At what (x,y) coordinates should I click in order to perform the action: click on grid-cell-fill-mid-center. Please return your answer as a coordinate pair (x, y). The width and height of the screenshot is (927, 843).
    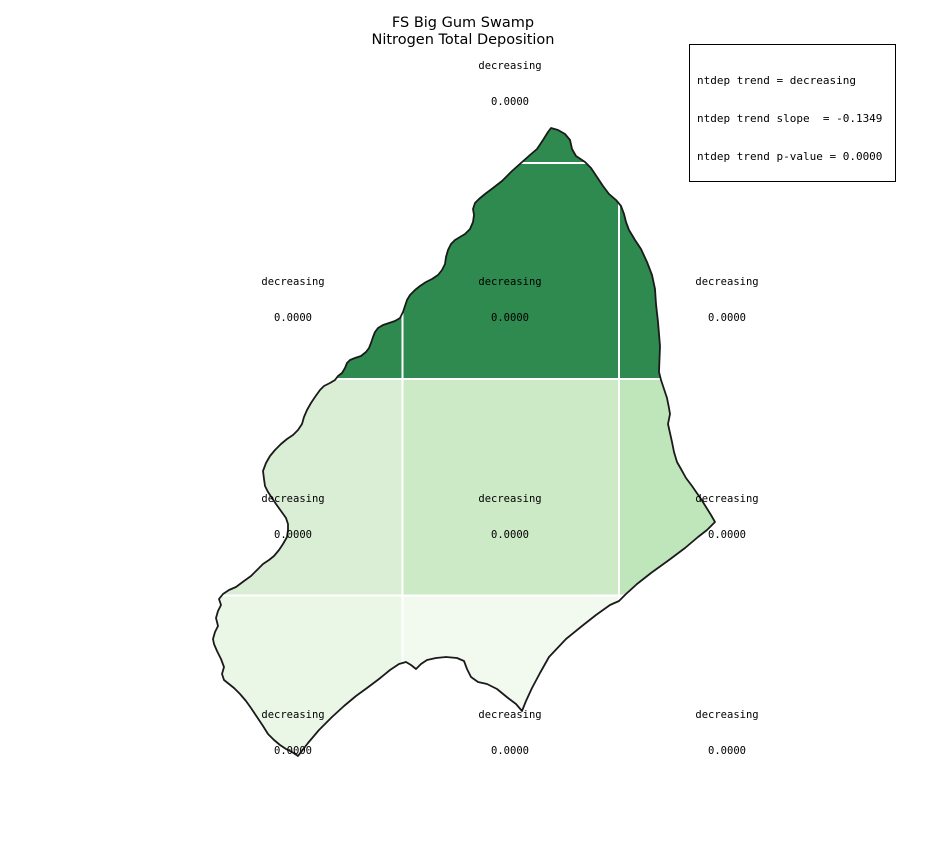
    Looking at the image, I should click on (510, 487).